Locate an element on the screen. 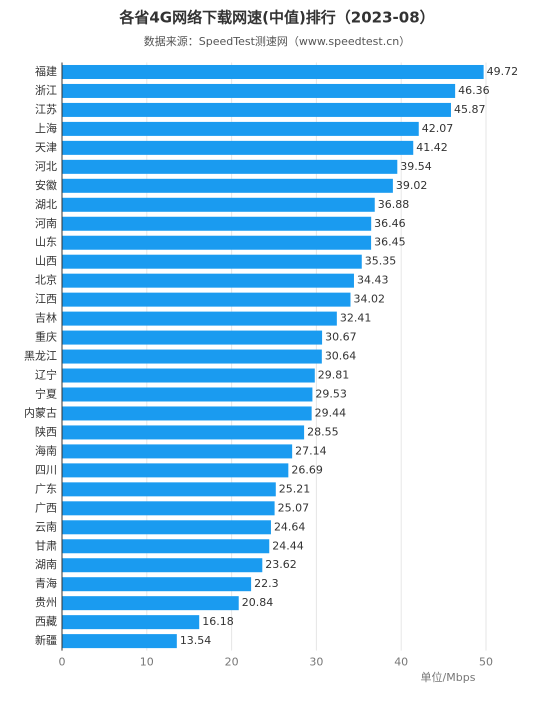  value-label: 36.88 is located at coordinates (394, 204).